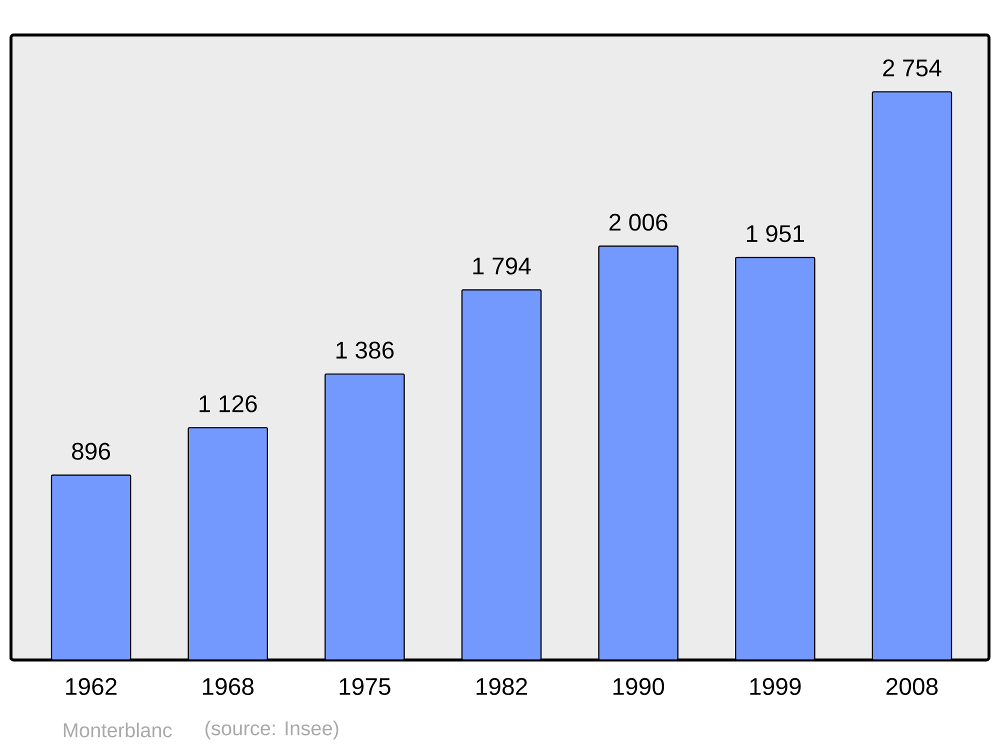  I want to click on data-label: 1 794, so click(502, 265).